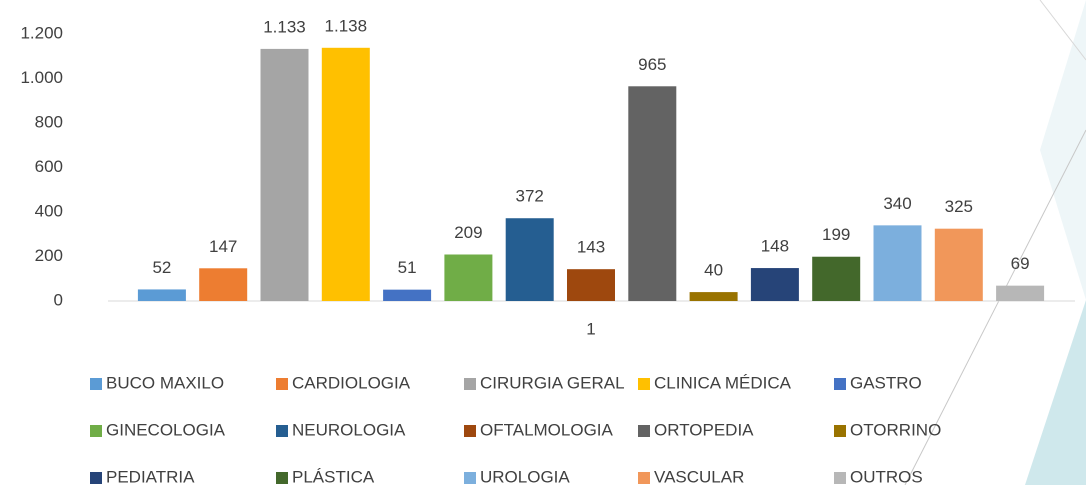 The width and height of the screenshot is (1086, 485). What do you see at coordinates (704, 429) in the screenshot?
I see `legend-label: ORTOPEDIA` at bounding box center [704, 429].